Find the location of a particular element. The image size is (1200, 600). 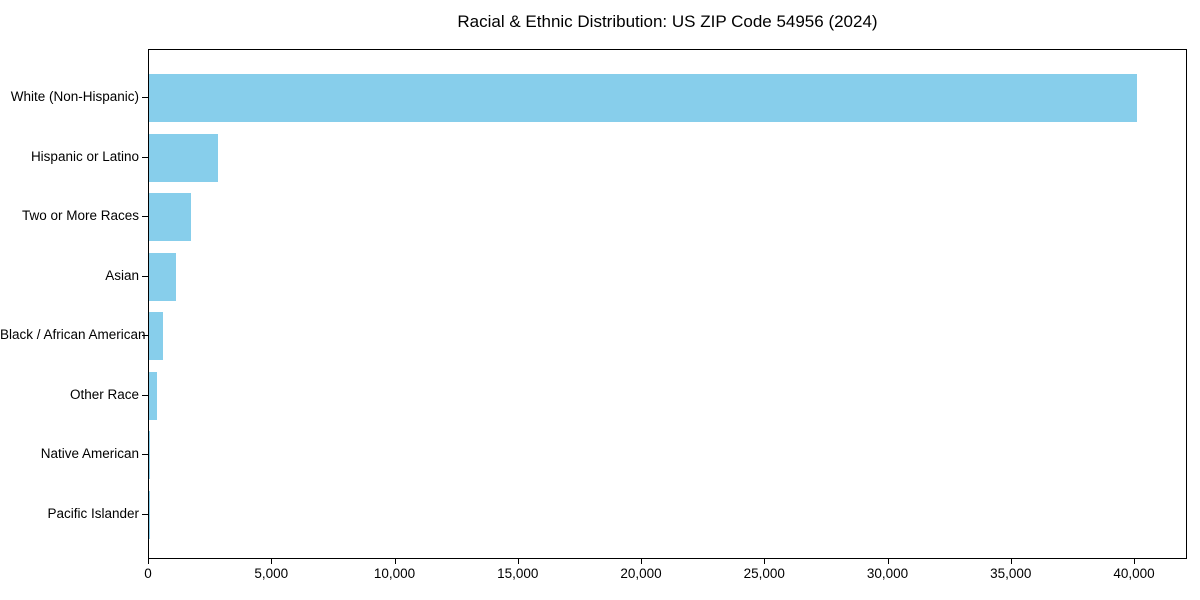

bar-hispanic-or-latino is located at coordinates (184, 157).